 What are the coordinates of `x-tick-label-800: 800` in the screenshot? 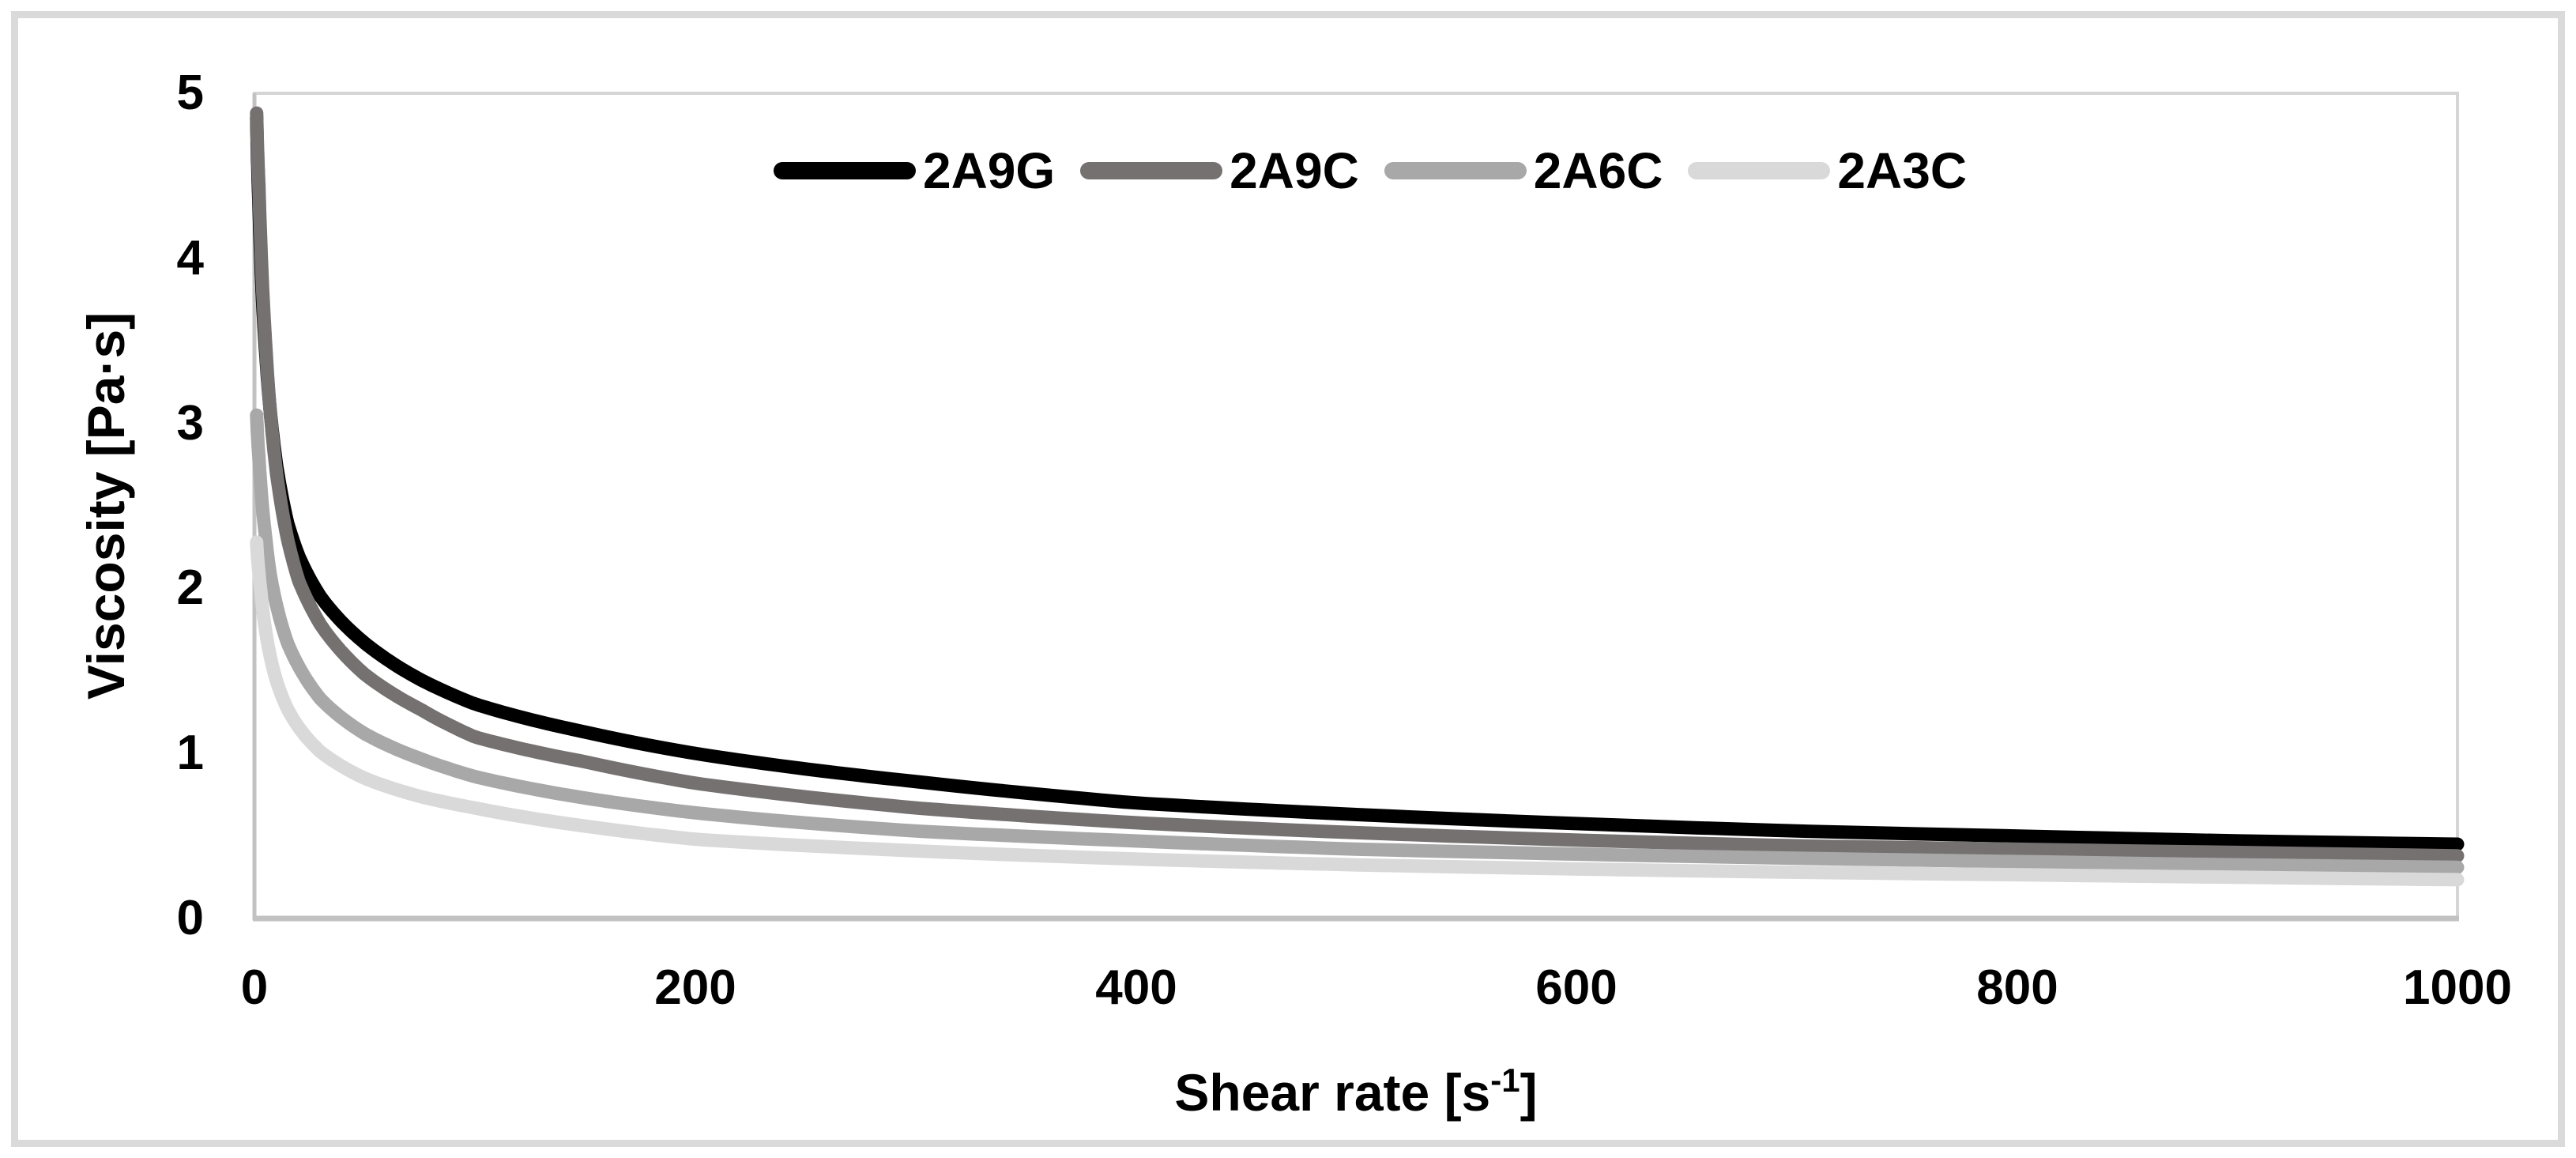 It's located at (2017, 987).